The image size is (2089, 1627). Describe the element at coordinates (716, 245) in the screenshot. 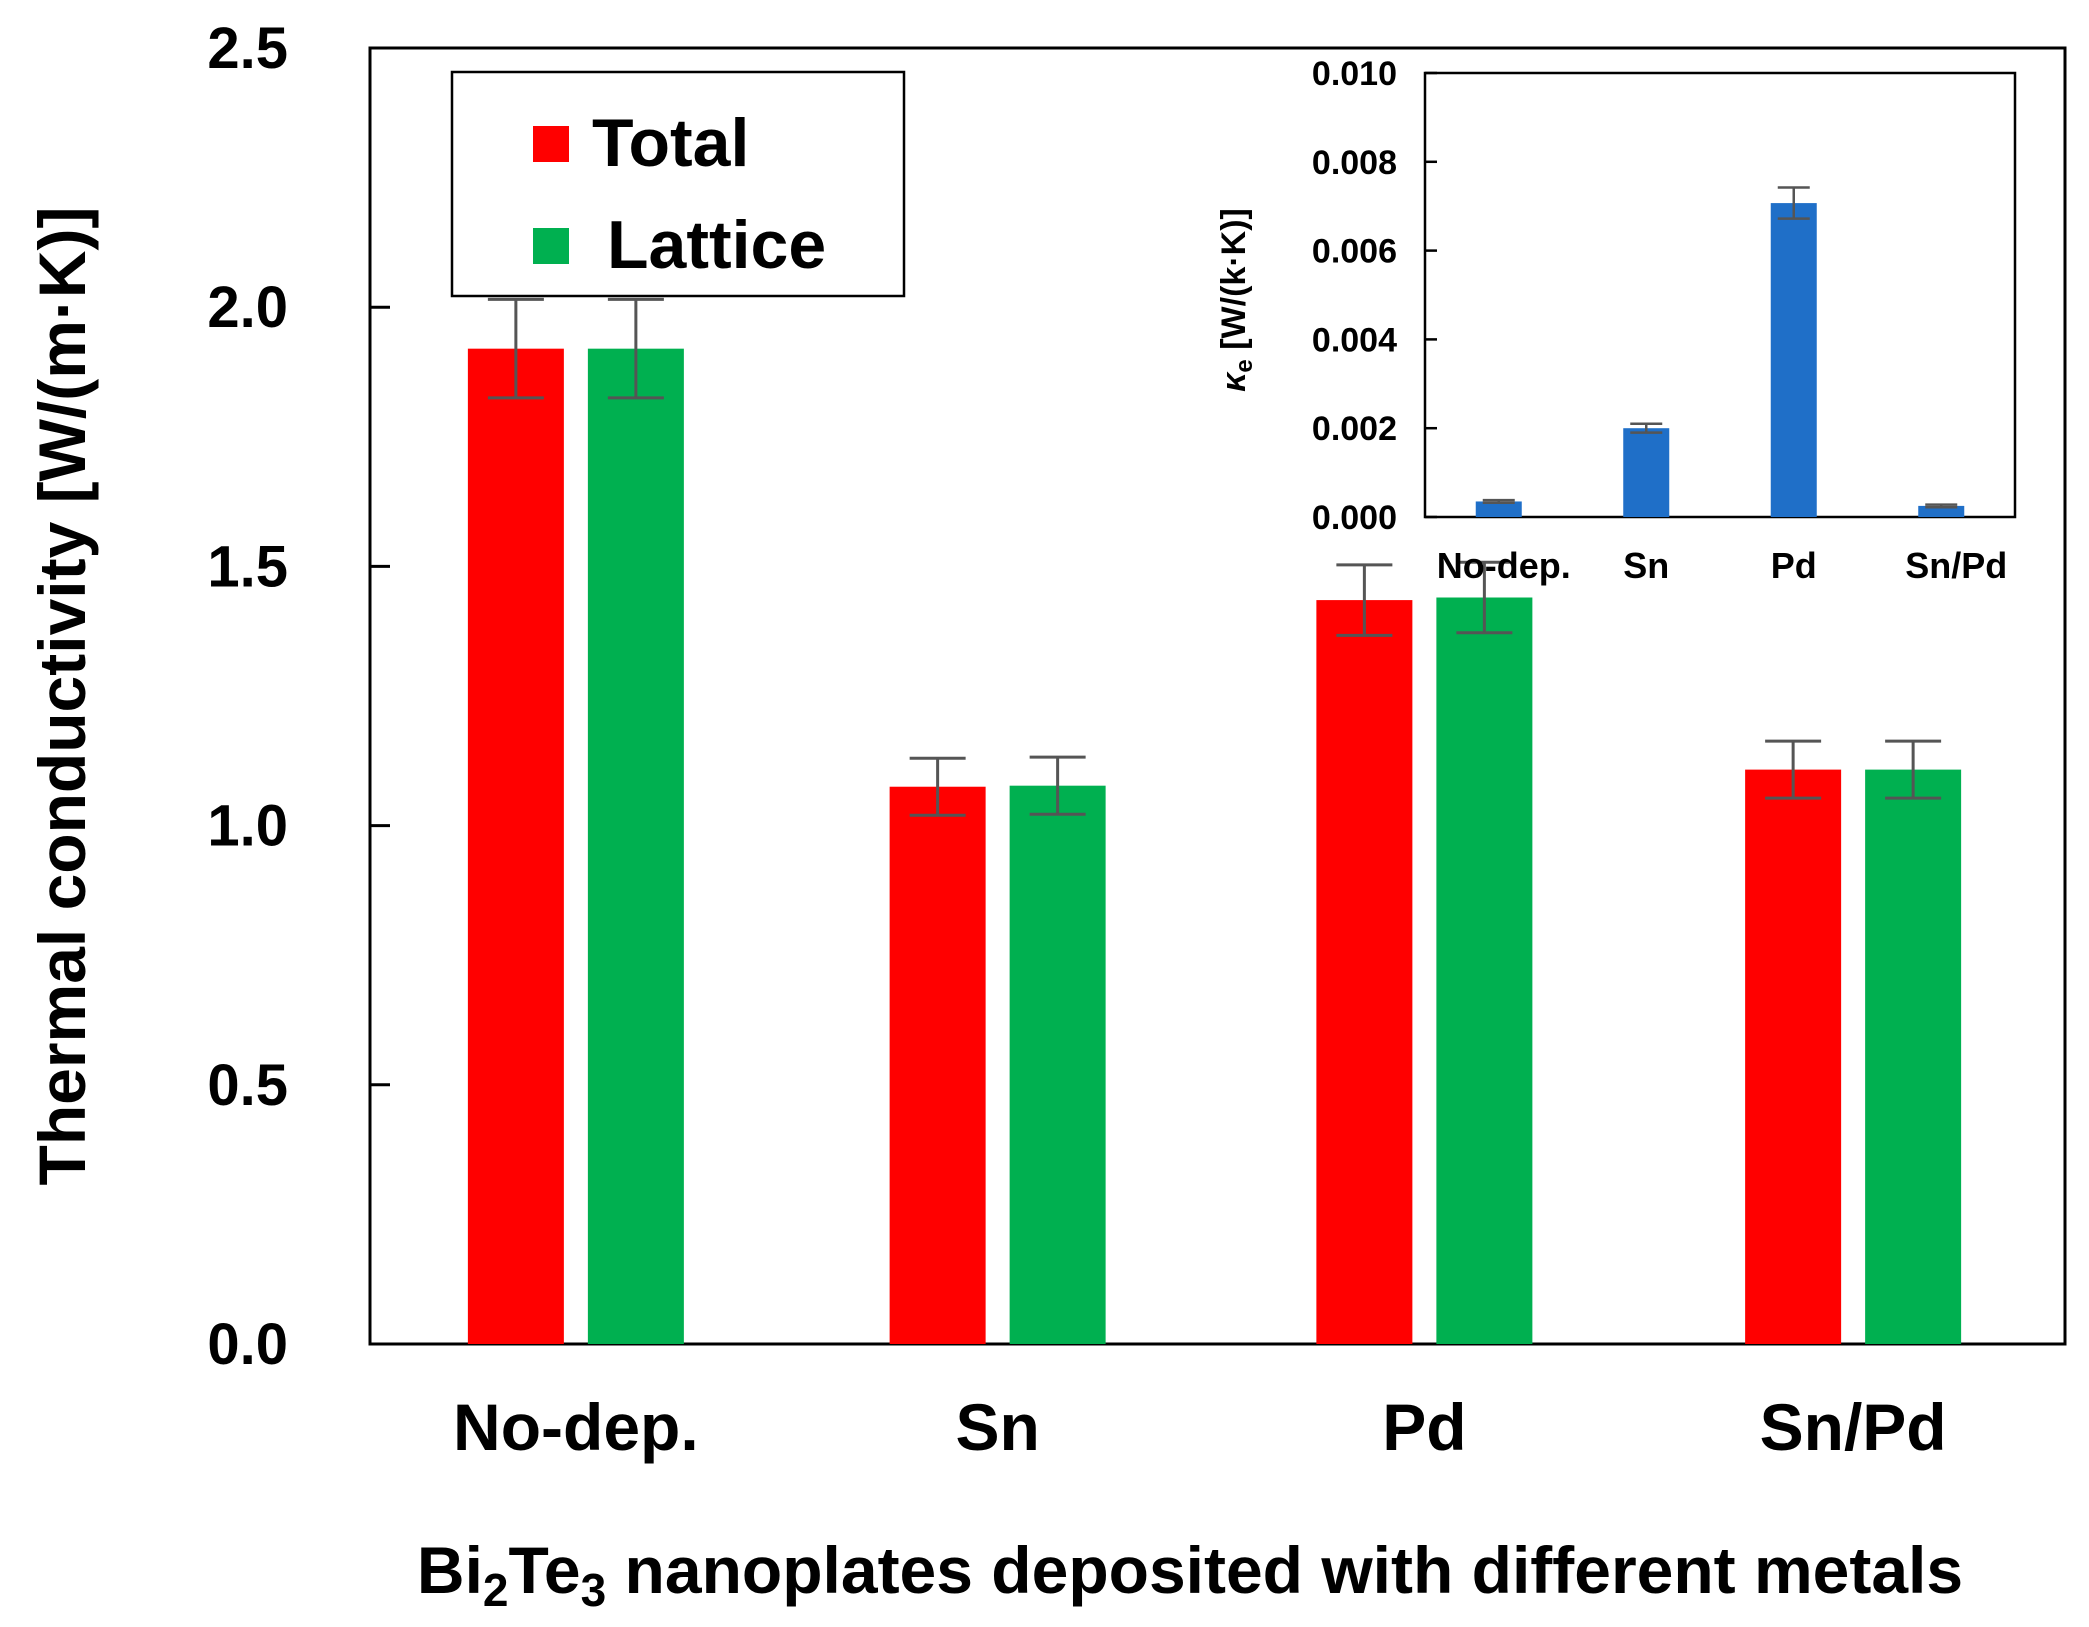

I see `legend-label-lattice: Lattice` at that location.